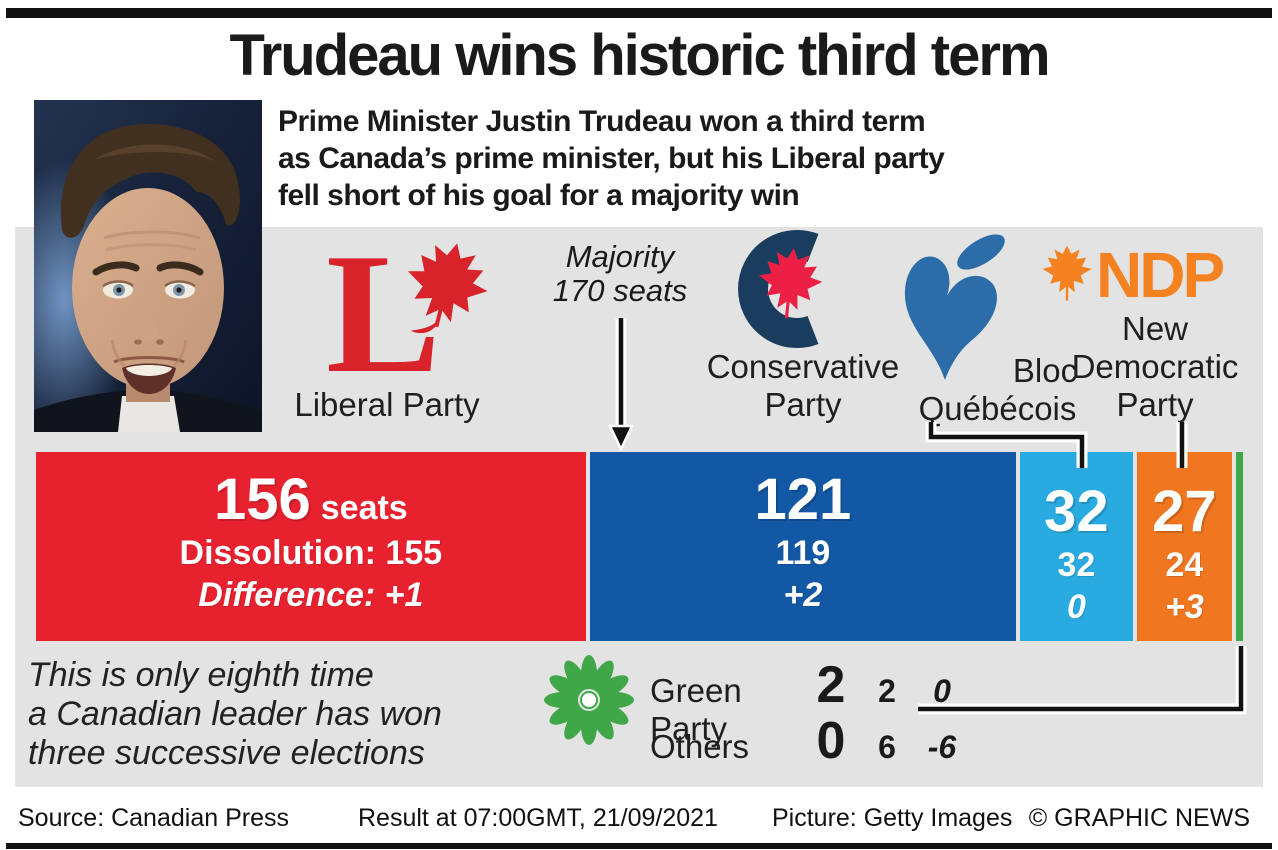 The height and width of the screenshot is (850, 1278). What do you see at coordinates (639, 846) in the screenshot?
I see `bottom-rule` at bounding box center [639, 846].